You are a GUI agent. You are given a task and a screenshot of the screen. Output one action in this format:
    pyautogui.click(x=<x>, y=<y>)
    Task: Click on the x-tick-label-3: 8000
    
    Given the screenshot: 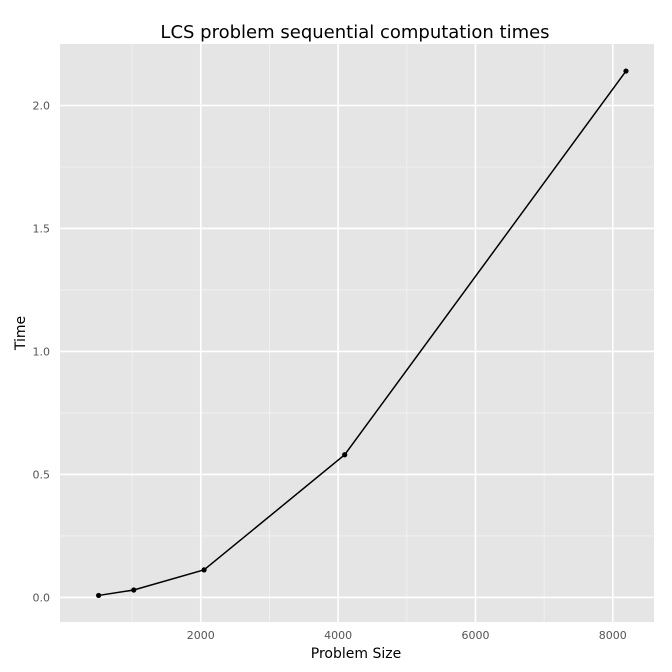 What is the action you would take?
    pyautogui.click(x=613, y=635)
    